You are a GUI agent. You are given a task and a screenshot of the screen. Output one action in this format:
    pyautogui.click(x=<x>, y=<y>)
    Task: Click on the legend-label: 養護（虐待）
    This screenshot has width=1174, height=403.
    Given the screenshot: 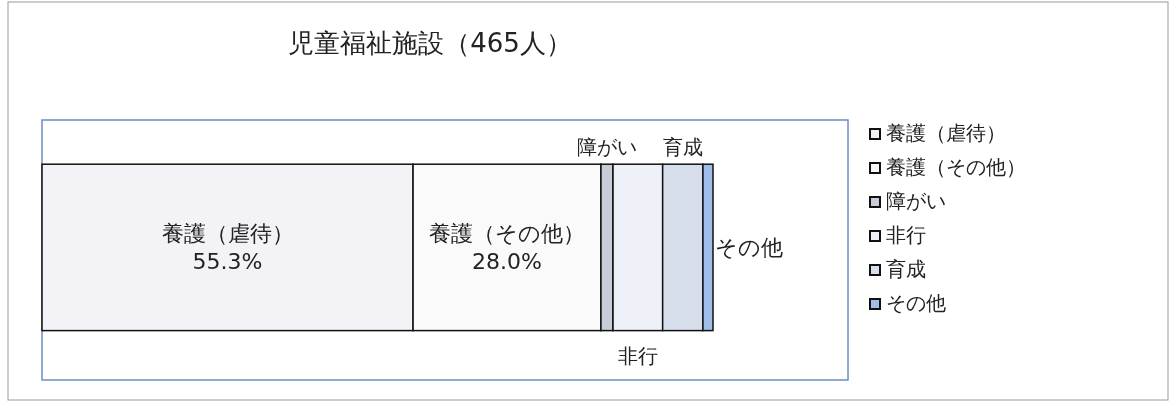 What is the action you would take?
    pyautogui.click(x=946, y=133)
    